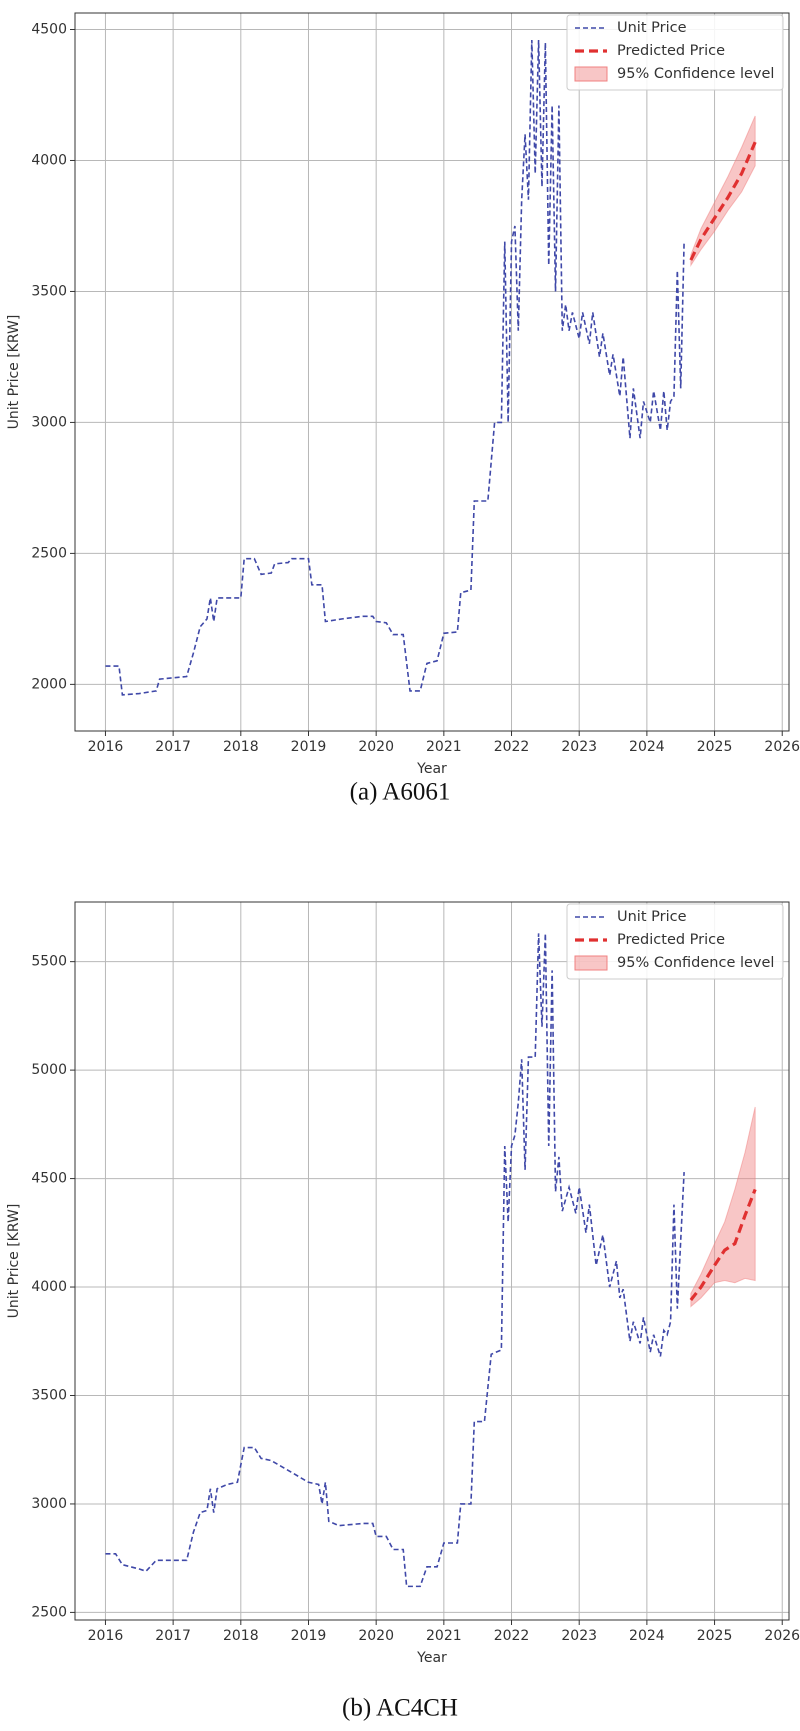  What do you see at coordinates (49, 684) in the screenshot?
I see `y-tick-label: 2000` at bounding box center [49, 684].